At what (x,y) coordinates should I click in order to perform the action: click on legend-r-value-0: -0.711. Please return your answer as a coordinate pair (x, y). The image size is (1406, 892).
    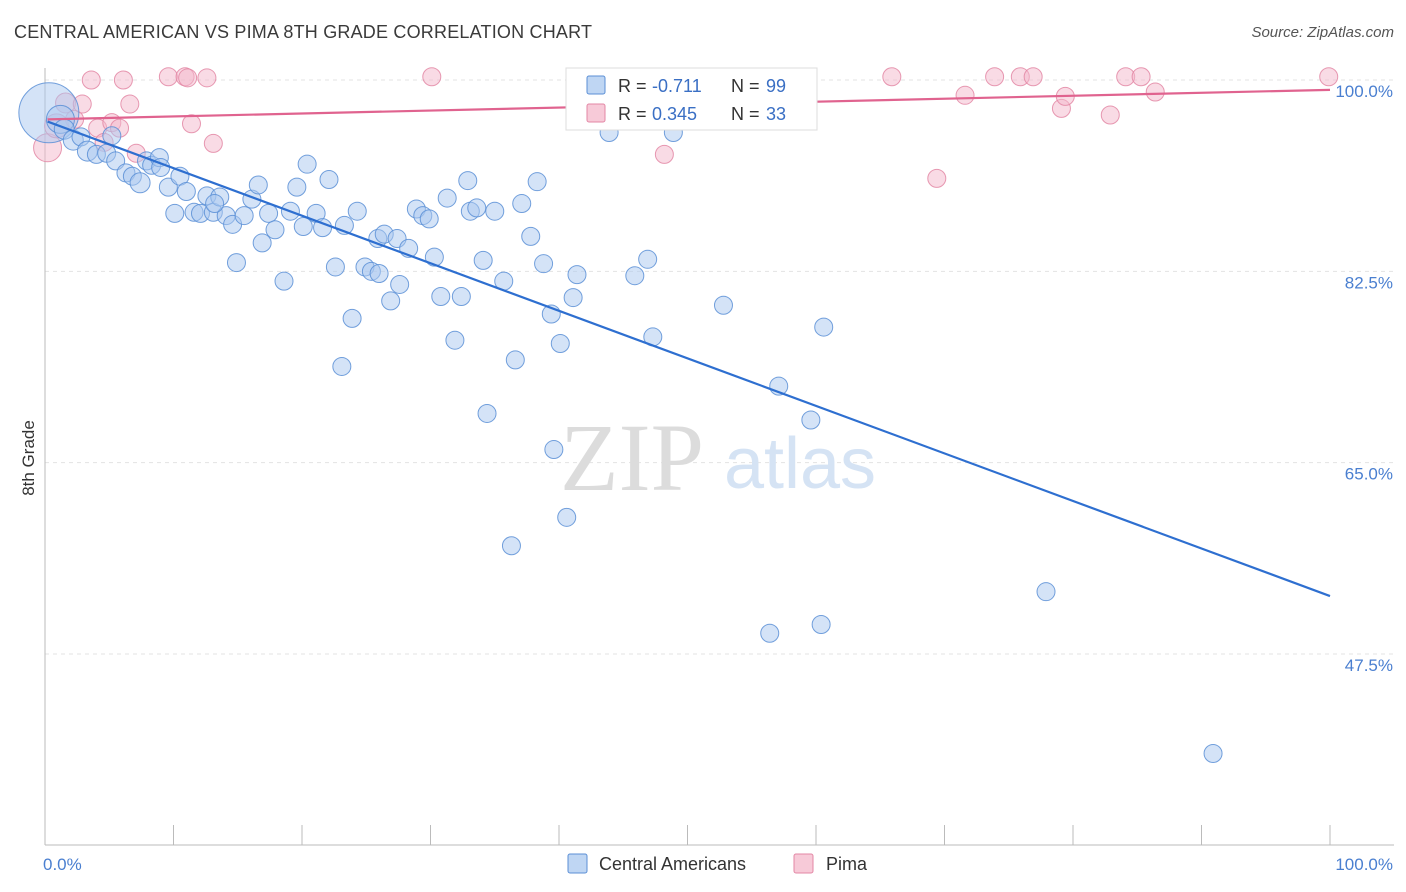
    Looking at the image, I should click on (677, 86).